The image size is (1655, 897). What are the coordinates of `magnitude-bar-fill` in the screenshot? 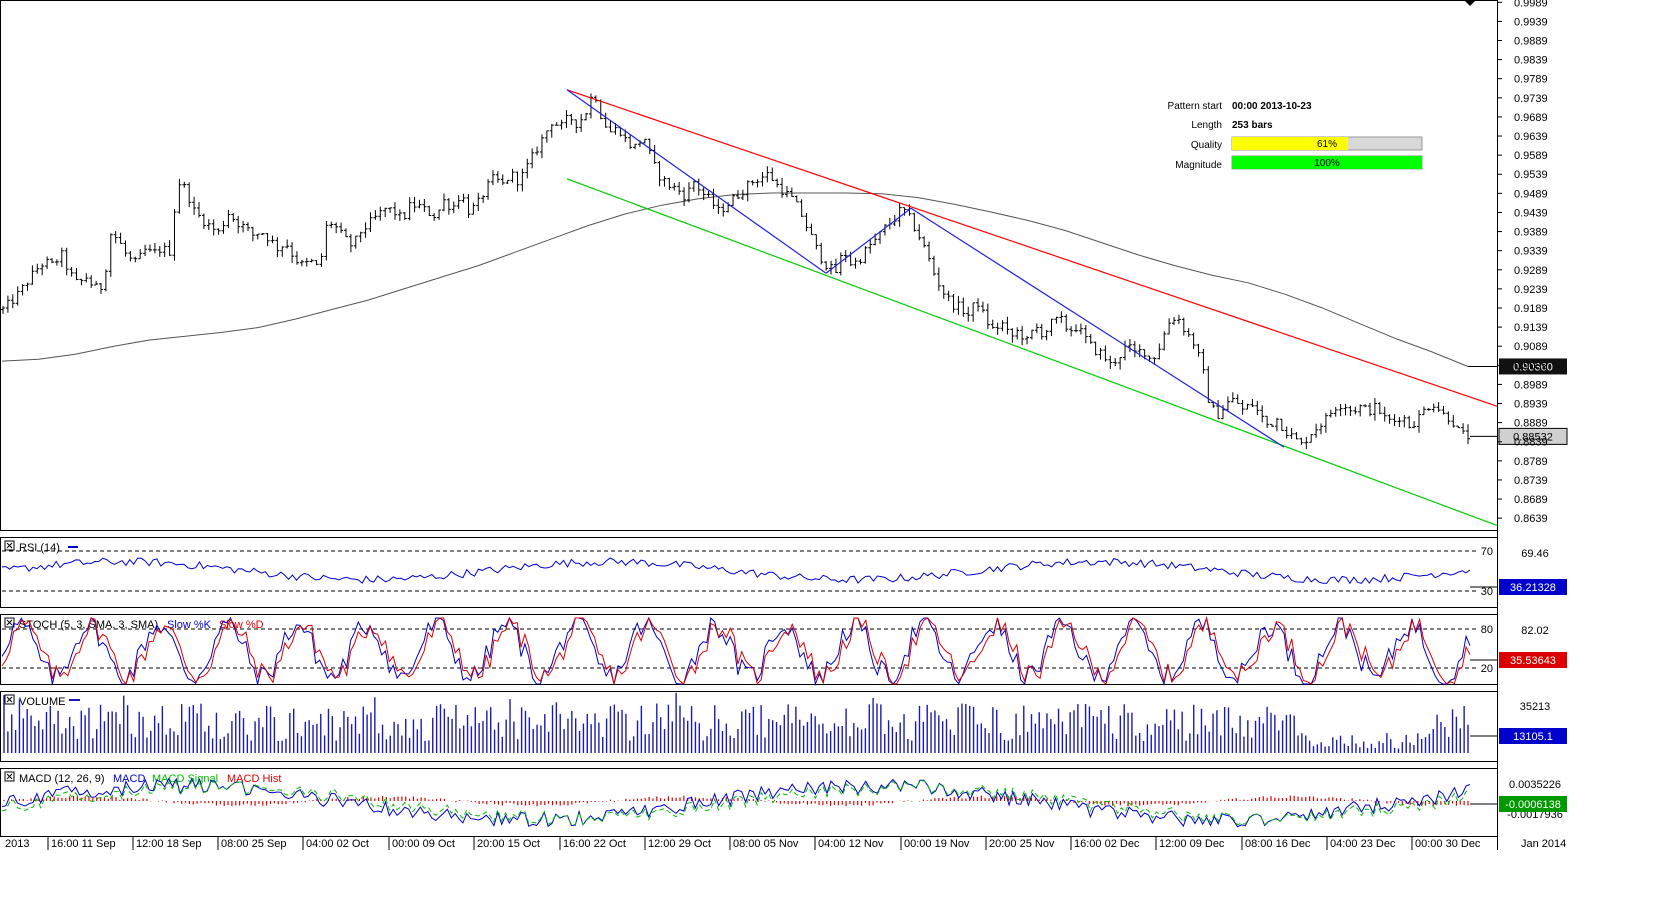 It's located at (1327, 162).